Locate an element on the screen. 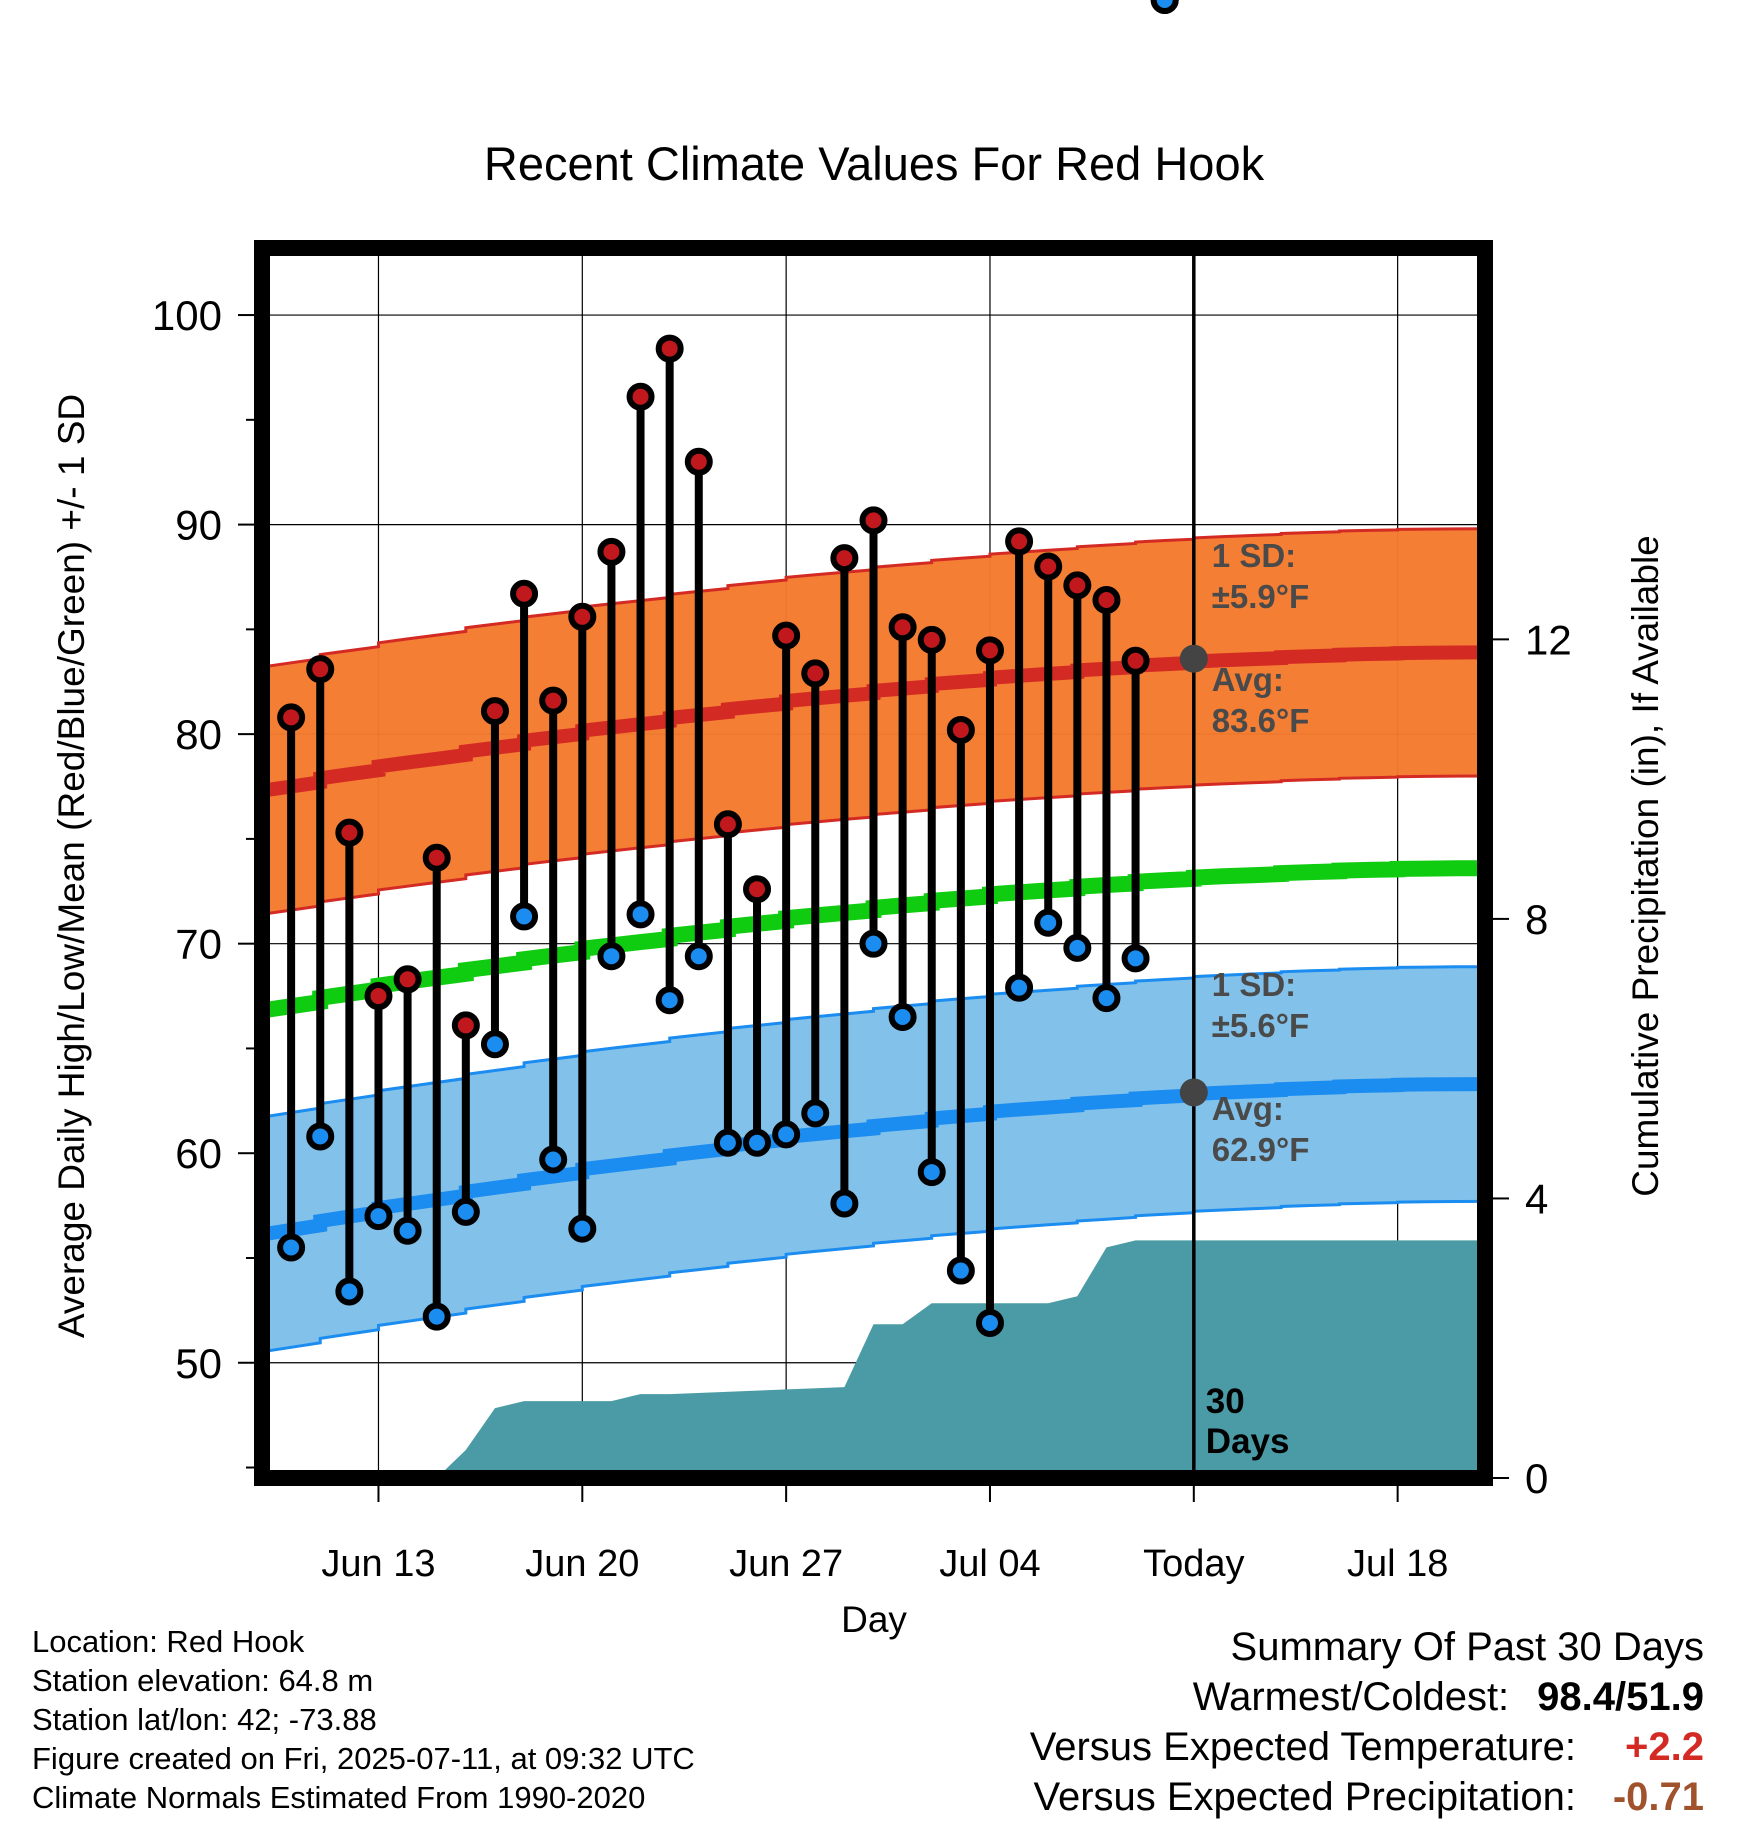 The height and width of the screenshot is (1828, 1748). x-tick-label: Jul 18 is located at coordinates (1397, 1564).